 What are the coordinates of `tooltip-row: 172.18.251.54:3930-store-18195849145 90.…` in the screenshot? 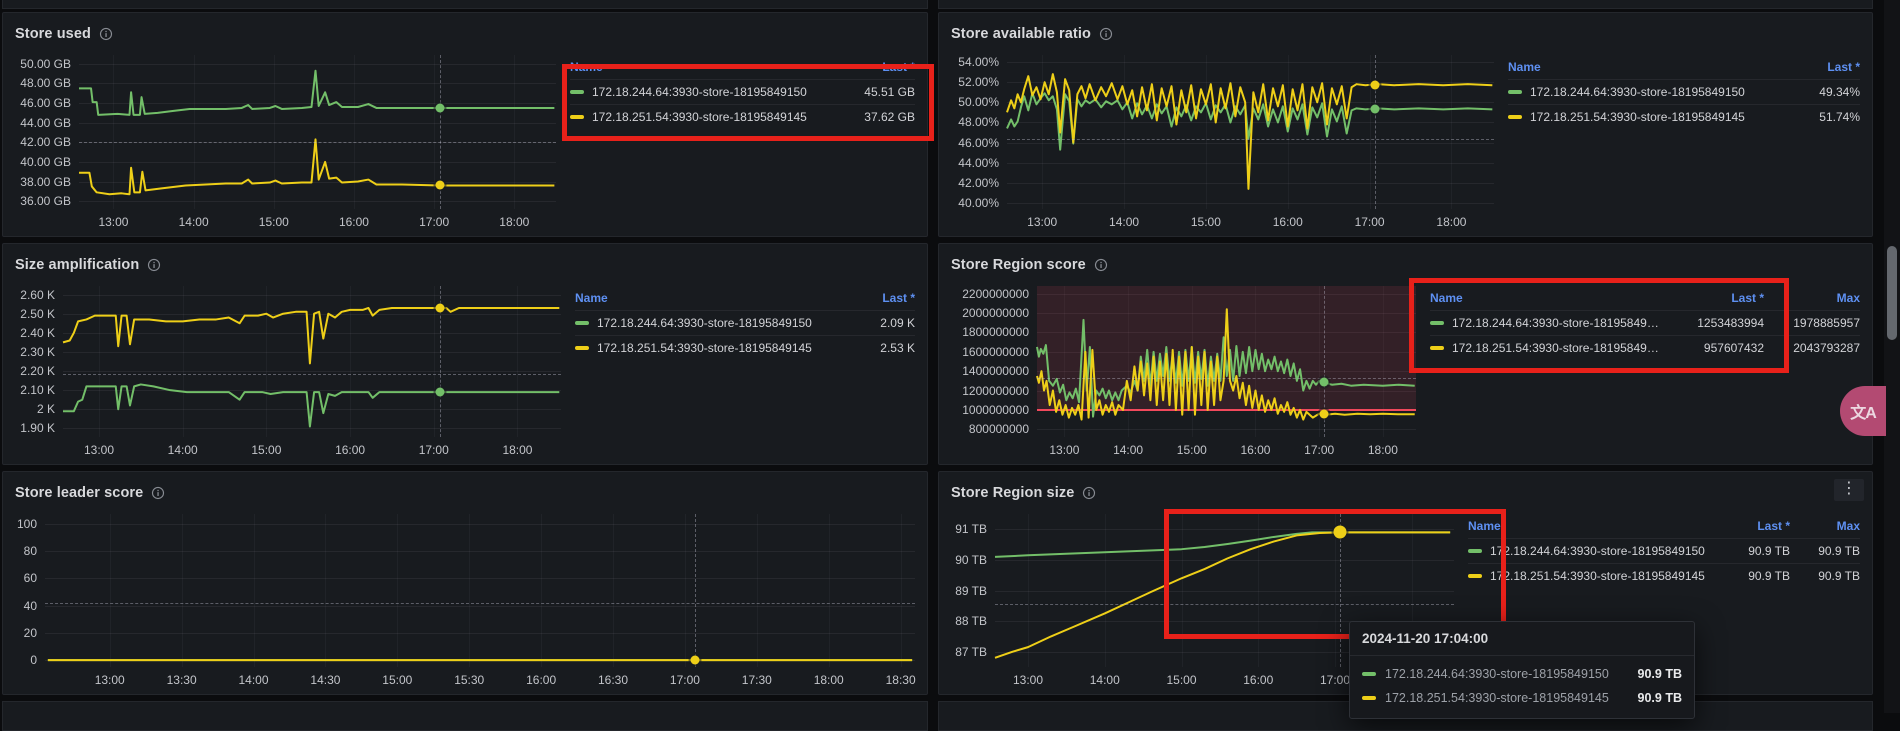 It's located at (1522, 698).